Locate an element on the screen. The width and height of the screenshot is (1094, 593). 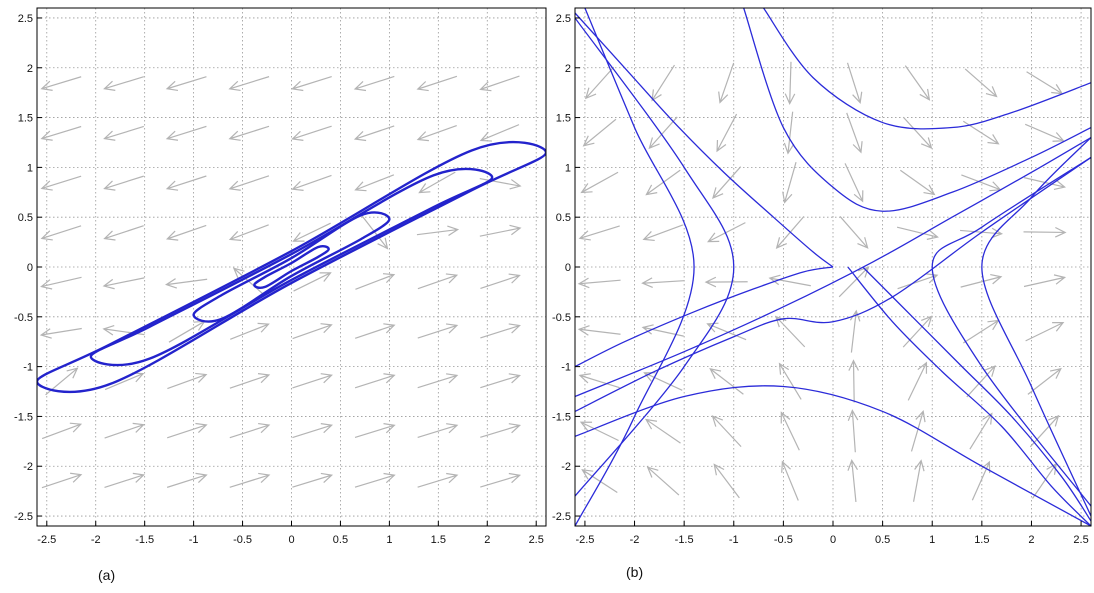
y-tick-label: -0.5 is located at coordinates (23, 318).